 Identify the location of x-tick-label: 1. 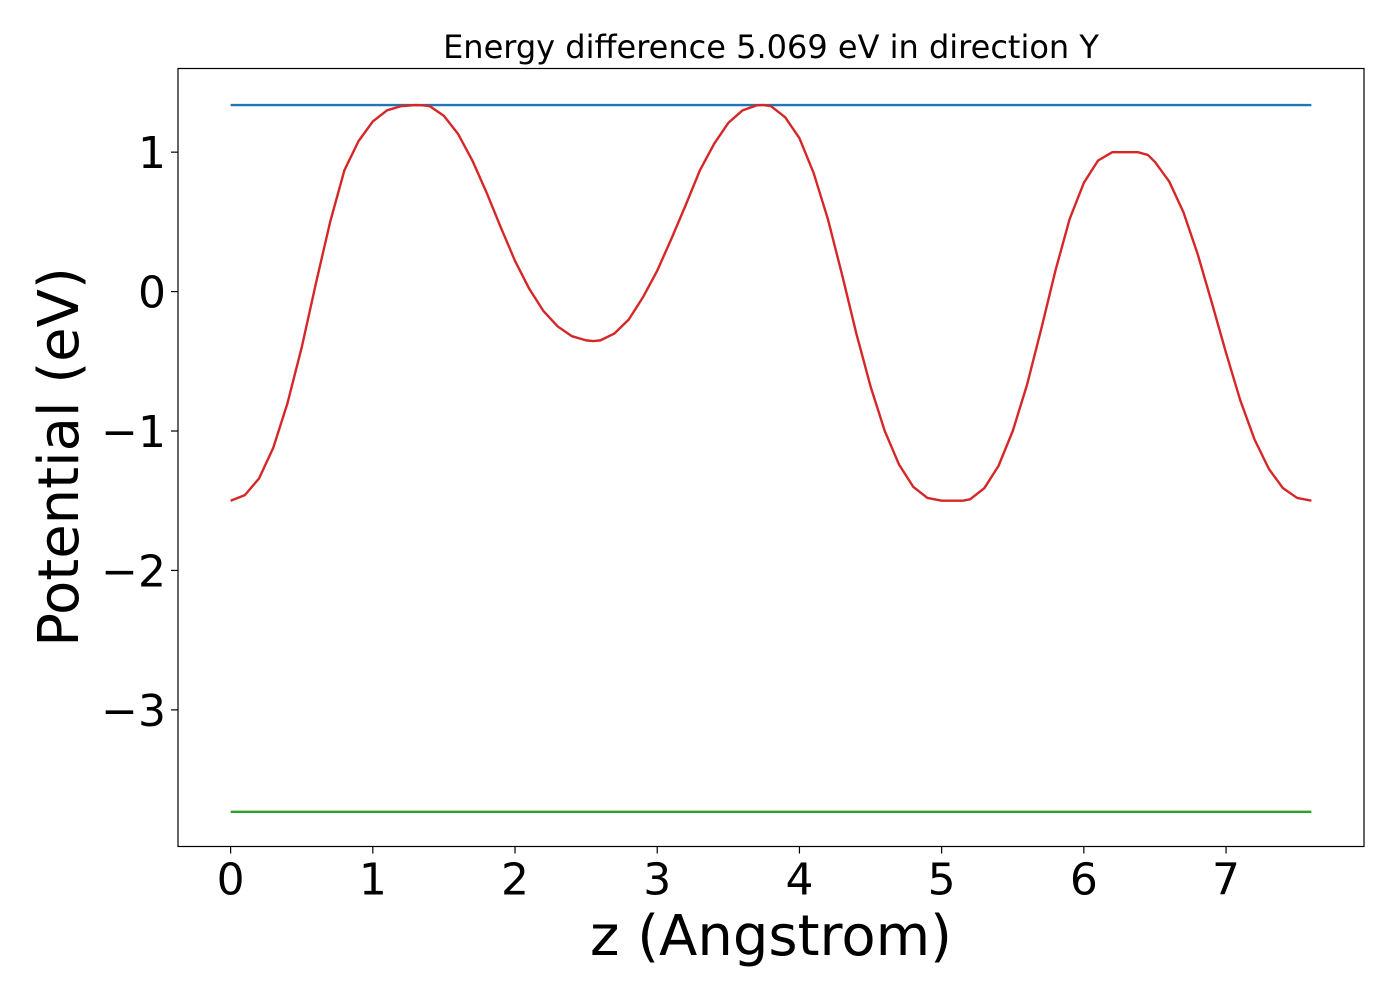
(373, 880).